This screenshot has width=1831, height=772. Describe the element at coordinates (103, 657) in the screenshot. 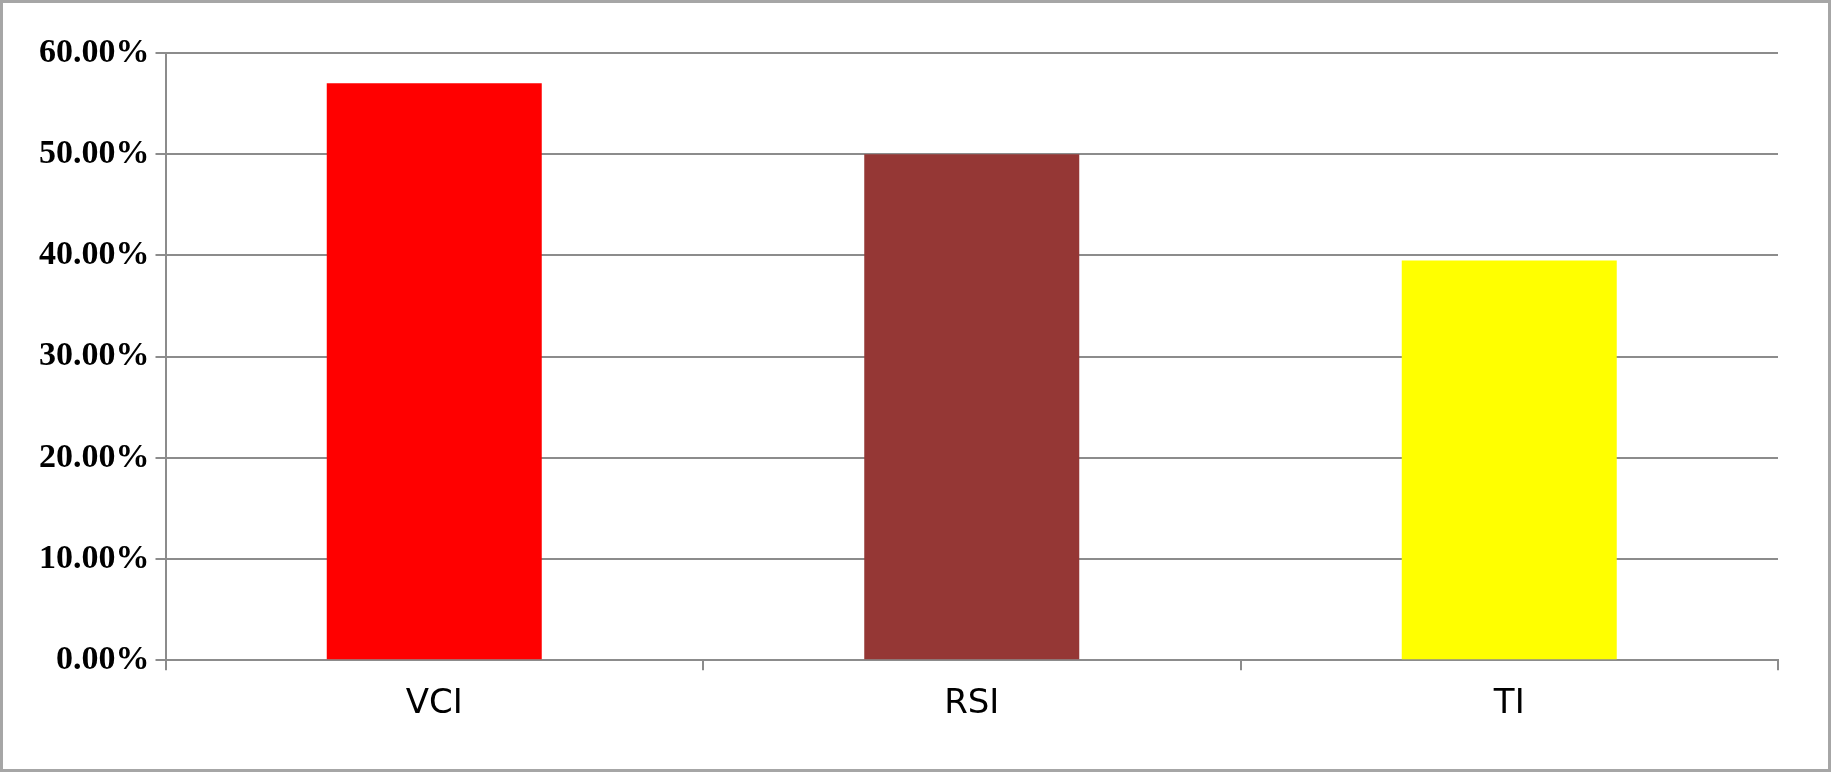

I see `y-tick-label: 0.00%` at that location.